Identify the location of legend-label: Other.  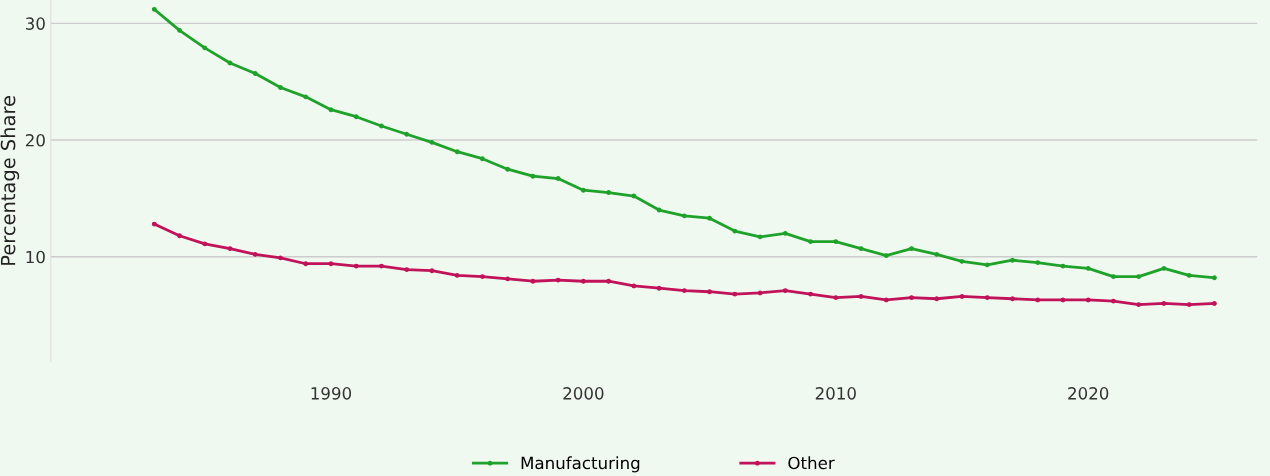
(811, 463).